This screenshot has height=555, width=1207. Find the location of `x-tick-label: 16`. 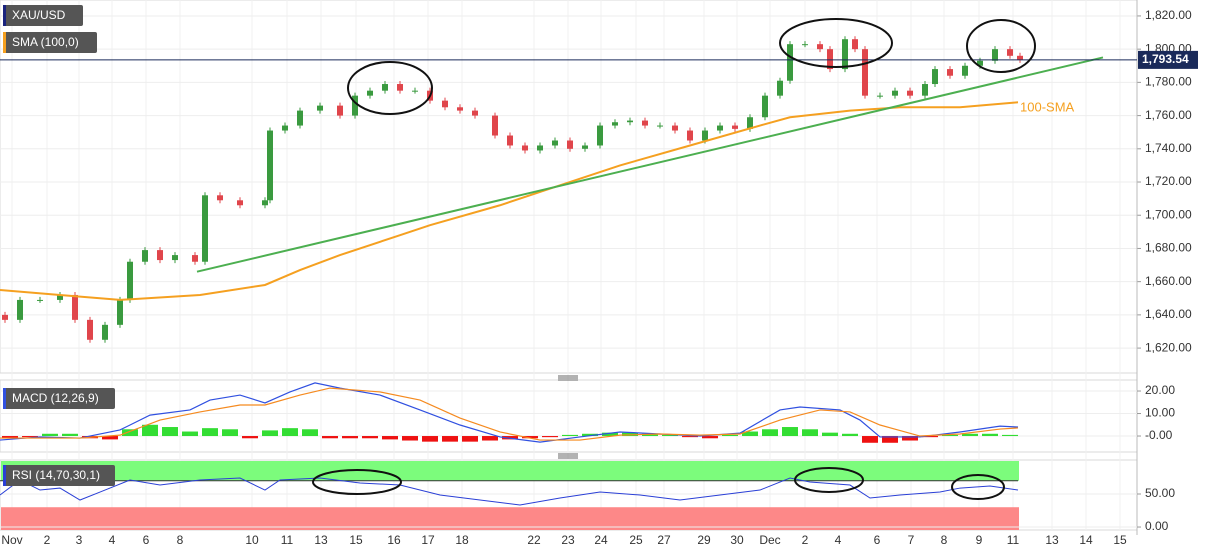

x-tick-label: 16 is located at coordinates (394, 540).